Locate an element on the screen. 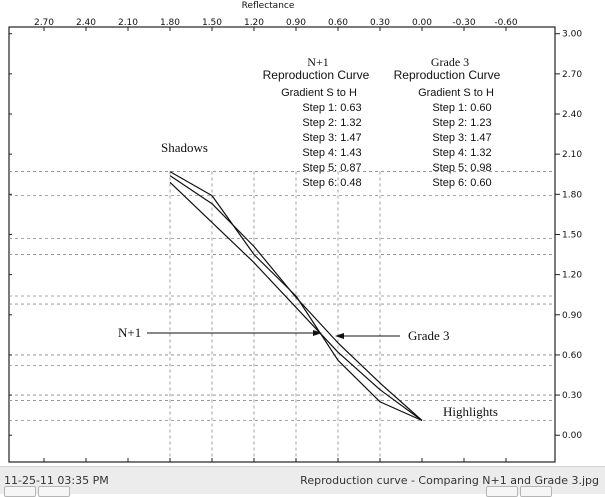 The image size is (605, 497). n1-heading: Gradient S to H is located at coordinates (319, 93).